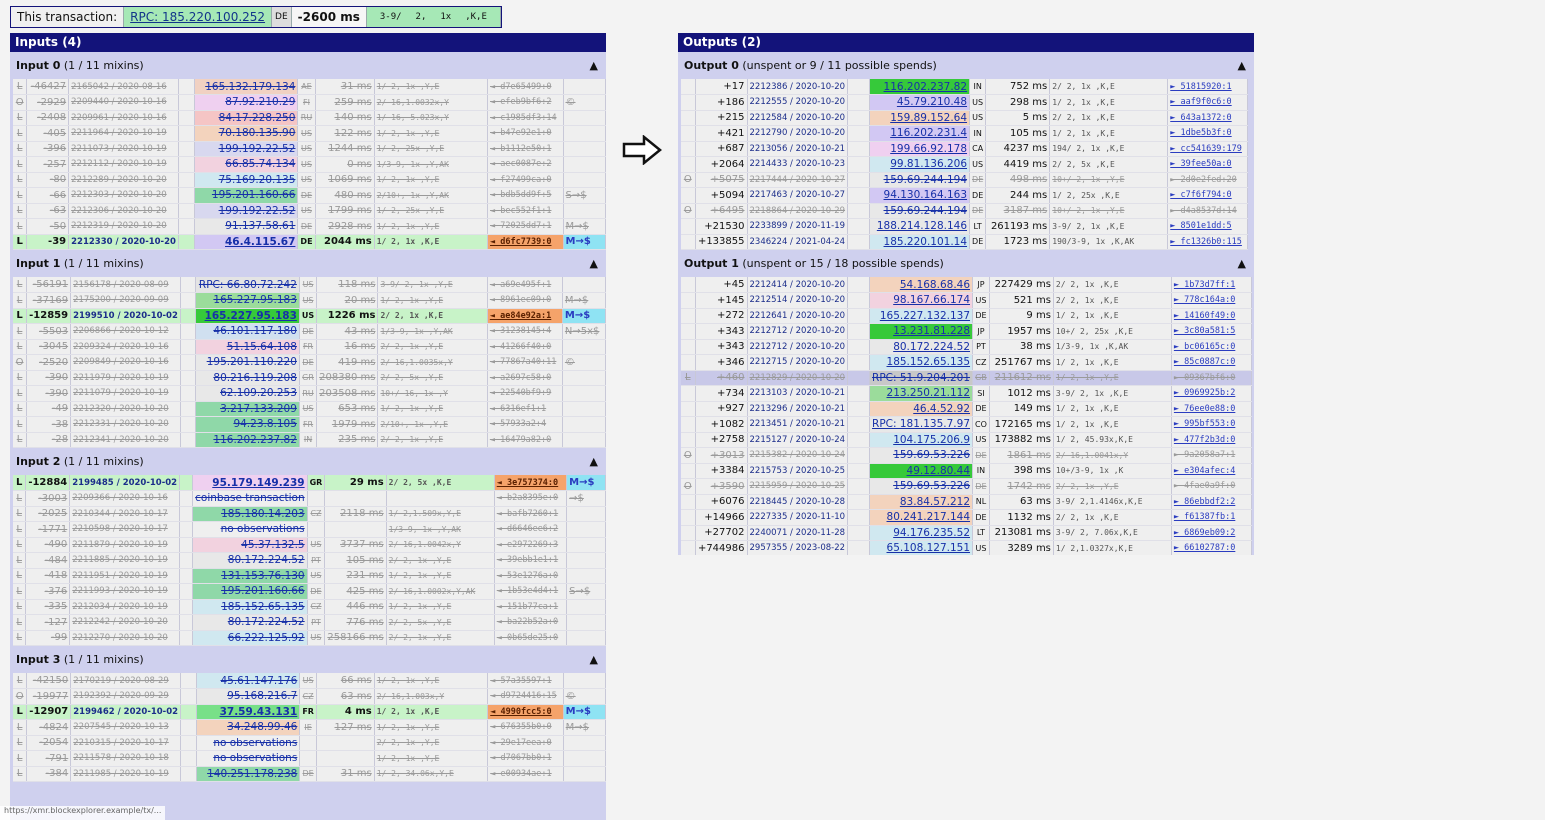 The width and height of the screenshot is (1545, 820). I want to click on source-tx-link: ◄ 53e1276a:0, so click(531, 576).